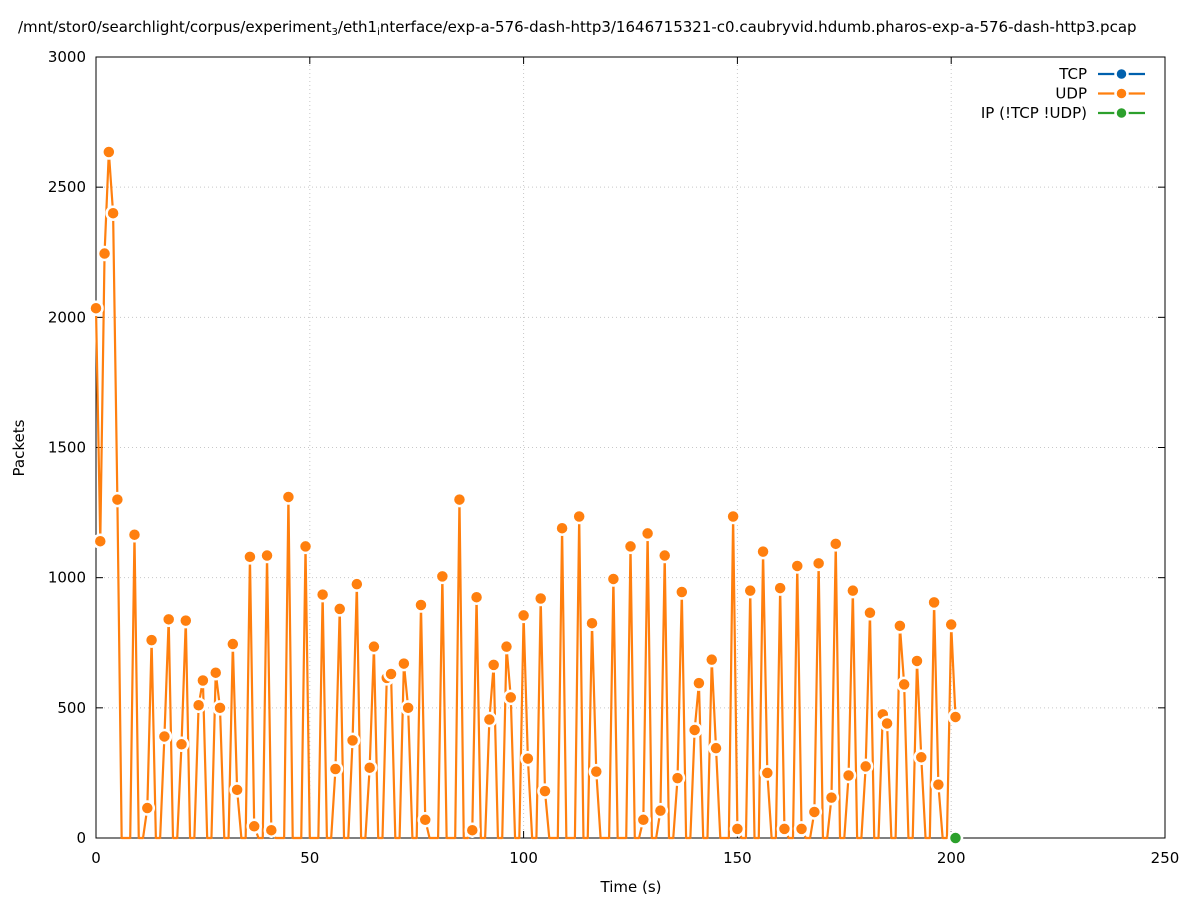 The image size is (1197, 900). What do you see at coordinates (1034, 113) in the screenshot?
I see `legend-label: IP (!TCP !UDP)` at bounding box center [1034, 113].